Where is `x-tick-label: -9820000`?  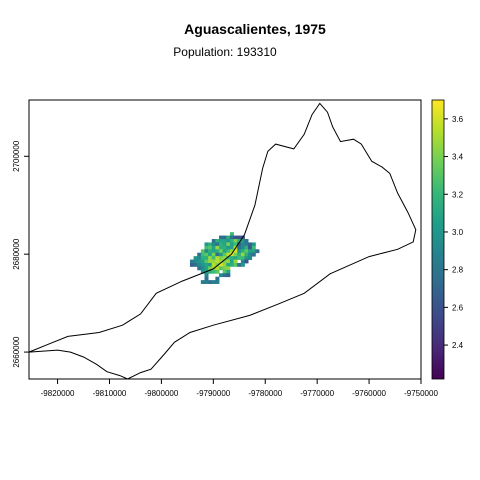 x-tick-label: -9820000 is located at coordinates (58, 393).